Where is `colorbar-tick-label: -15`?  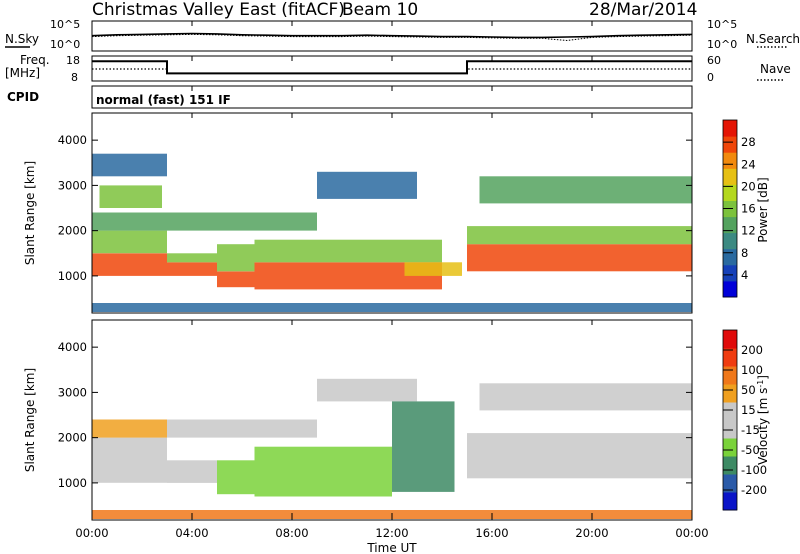
colorbar-tick-label: -15 is located at coordinates (750, 430).